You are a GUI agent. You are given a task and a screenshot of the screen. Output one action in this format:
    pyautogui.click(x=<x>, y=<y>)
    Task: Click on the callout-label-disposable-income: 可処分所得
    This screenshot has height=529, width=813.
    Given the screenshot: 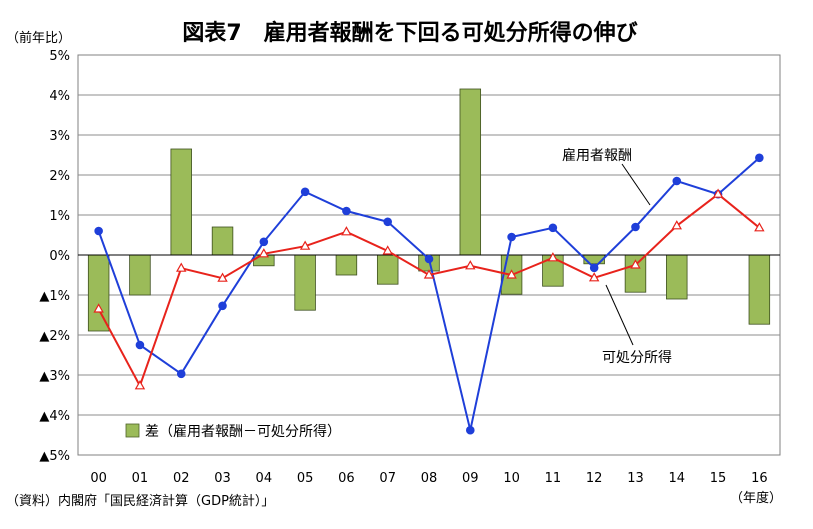 What is the action you would take?
    pyautogui.click(x=637, y=357)
    